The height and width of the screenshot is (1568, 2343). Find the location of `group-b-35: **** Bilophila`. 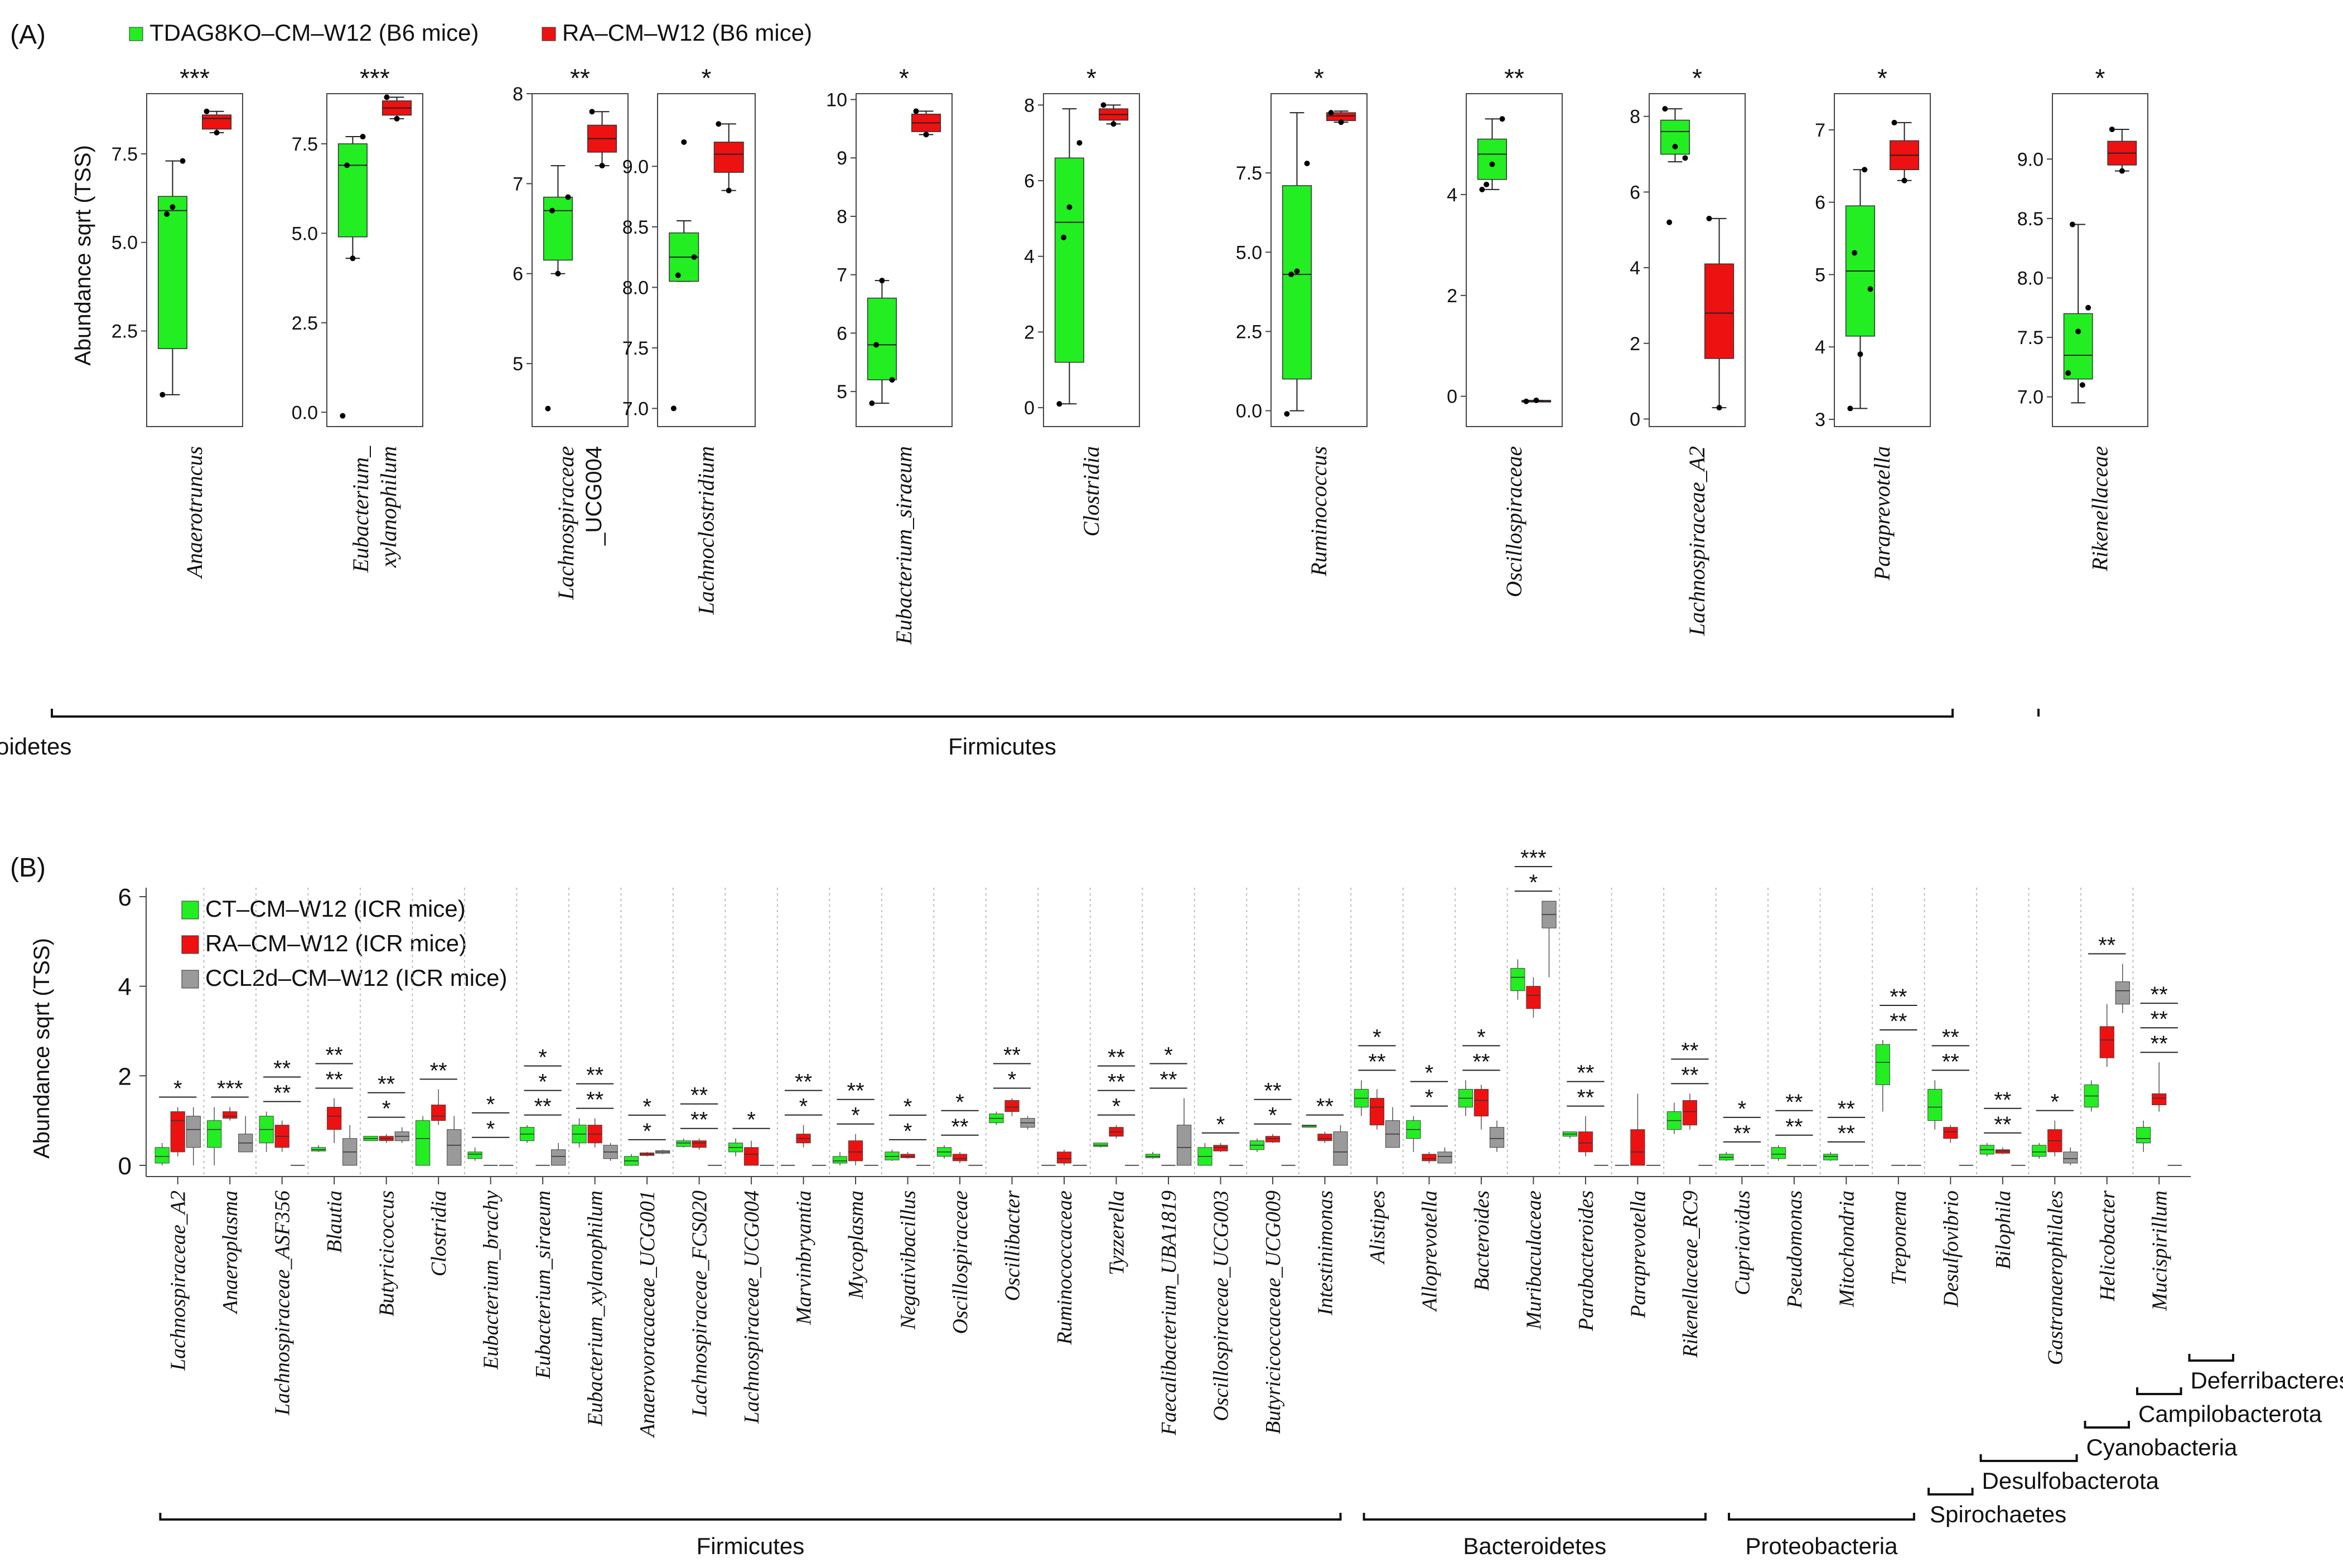

group-b-35: **** Bilophila is located at coordinates (2004, 1078).